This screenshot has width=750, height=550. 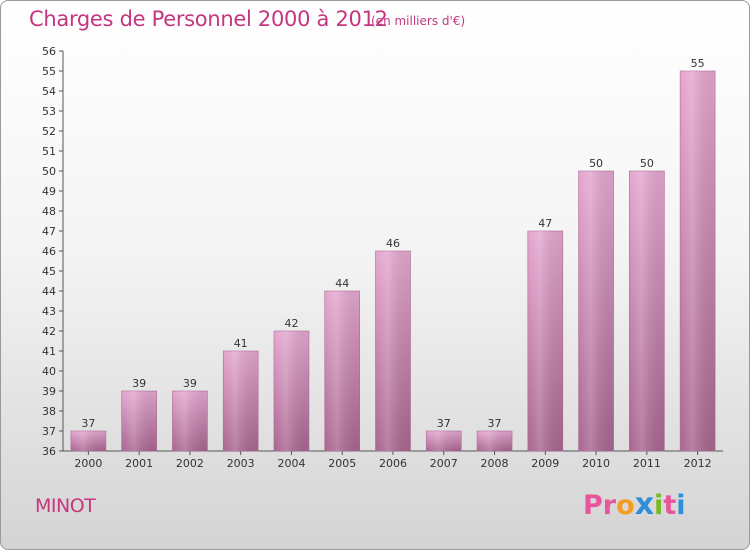 I want to click on data-label-2000: 37, so click(x=88, y=423).